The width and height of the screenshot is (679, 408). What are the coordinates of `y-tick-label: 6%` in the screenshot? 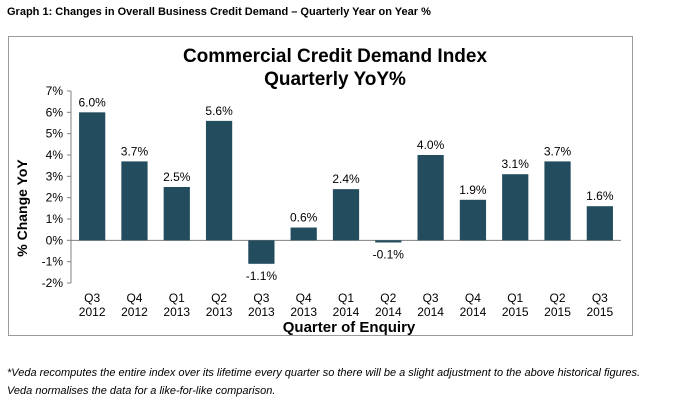 It's located at (55, 112).